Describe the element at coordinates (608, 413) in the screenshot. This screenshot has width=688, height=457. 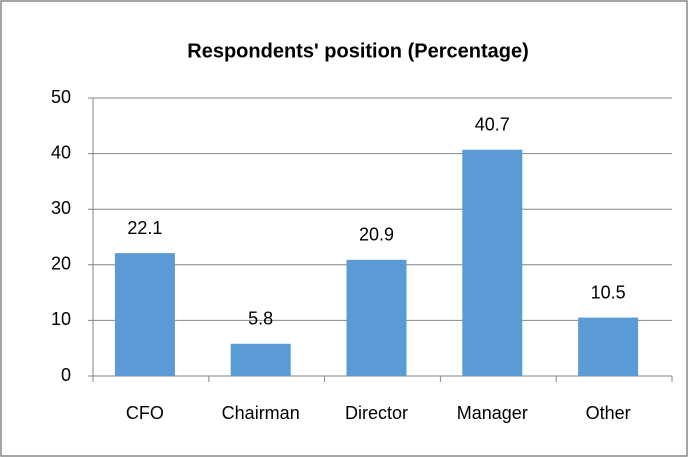
I see `x-tick-label: Other` at that location.